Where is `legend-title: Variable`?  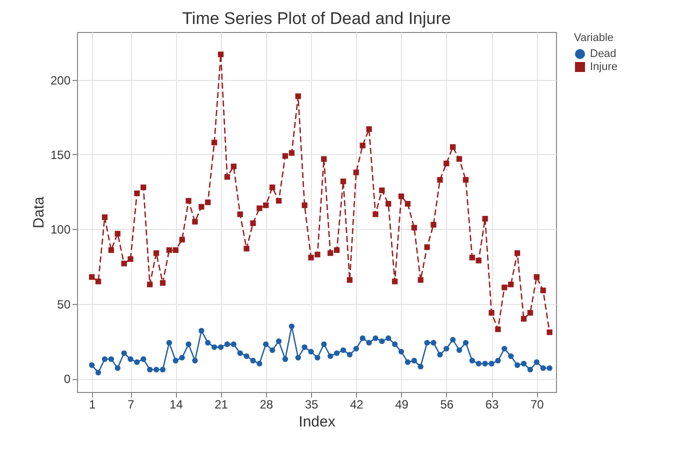 legend-title: Variable is located at coordinates (594, 38).